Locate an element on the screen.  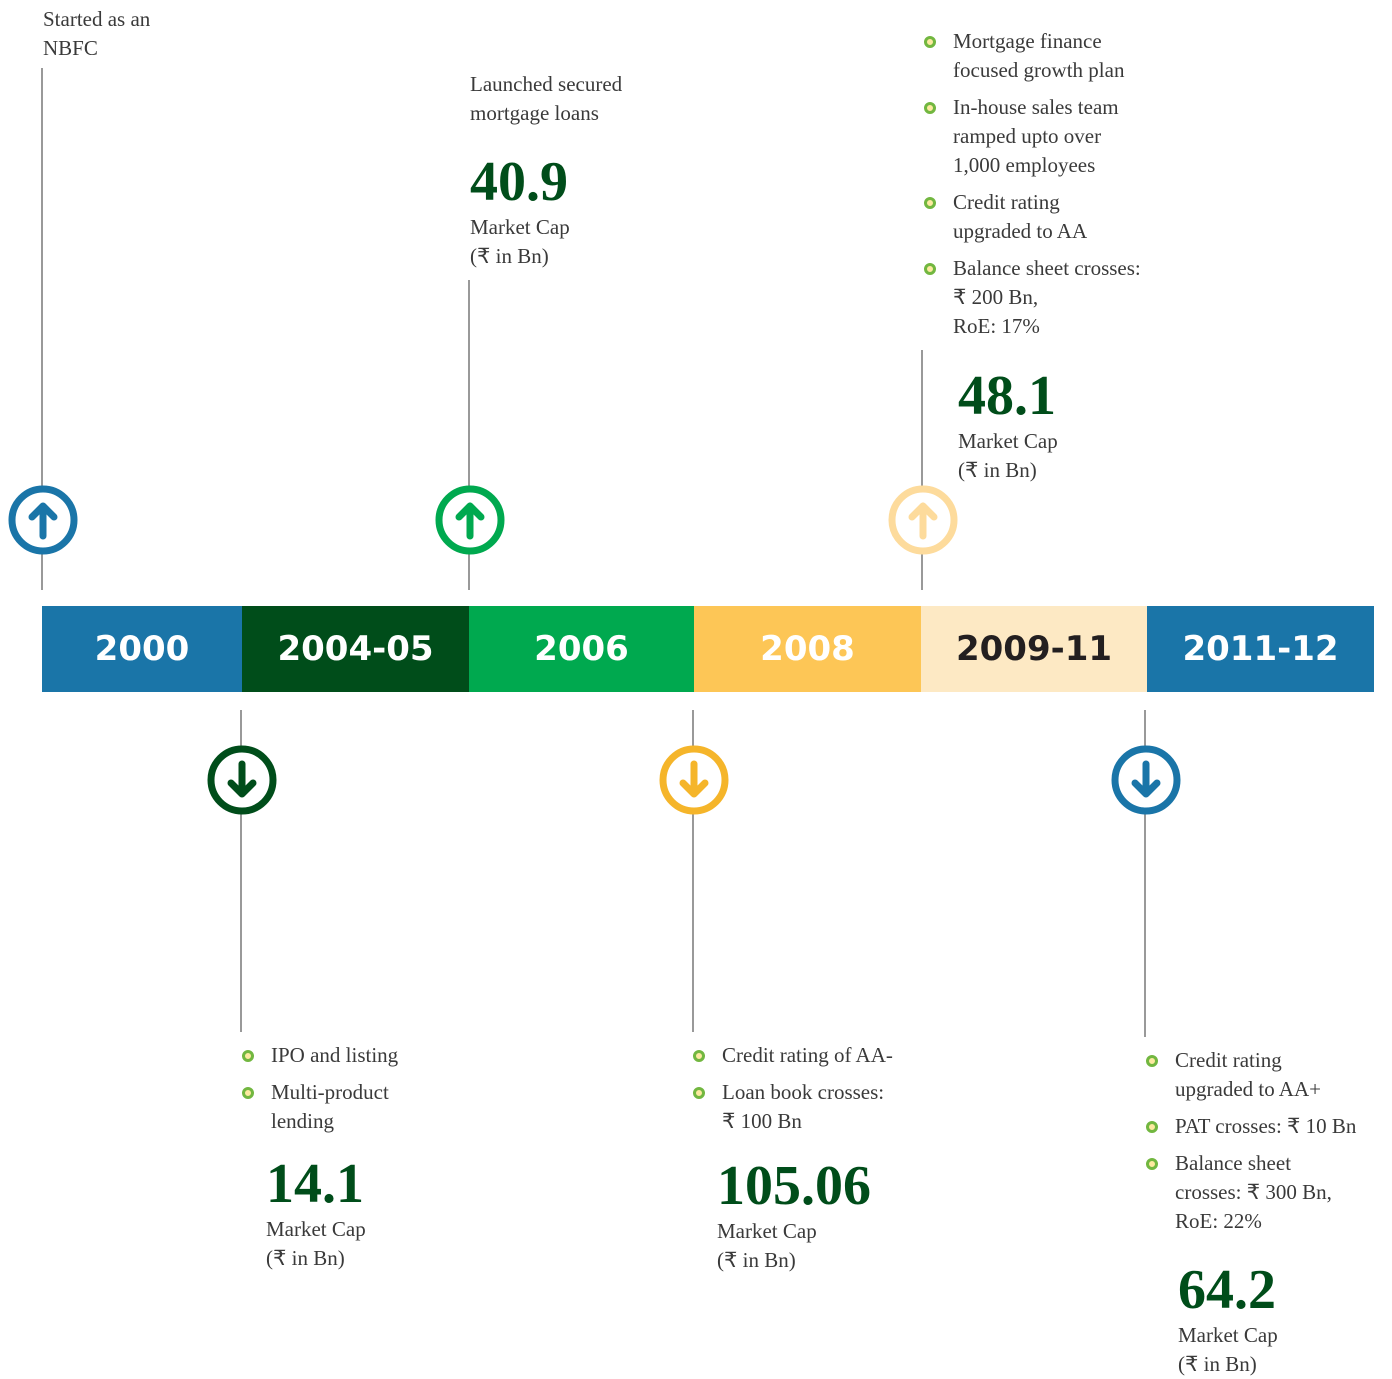
period-label: 2011-12 is located at coordinates (1260, 649).